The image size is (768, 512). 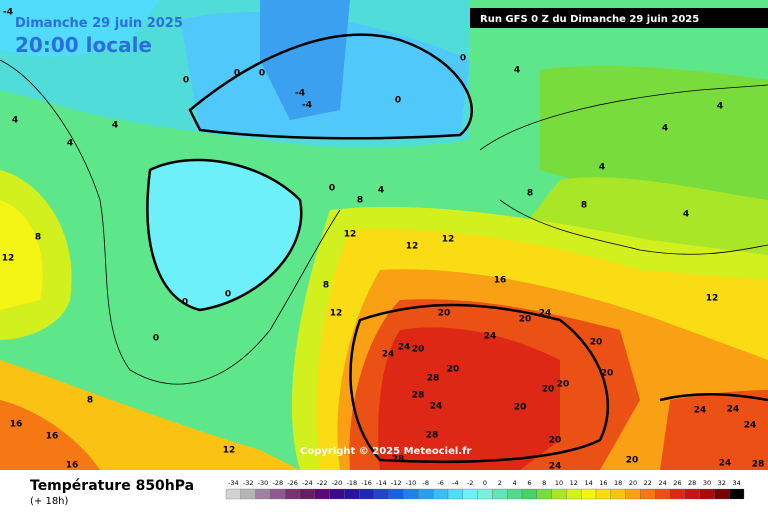 I want to click on legend-subtitle: (+ 18h), so click(x=49, y=501).